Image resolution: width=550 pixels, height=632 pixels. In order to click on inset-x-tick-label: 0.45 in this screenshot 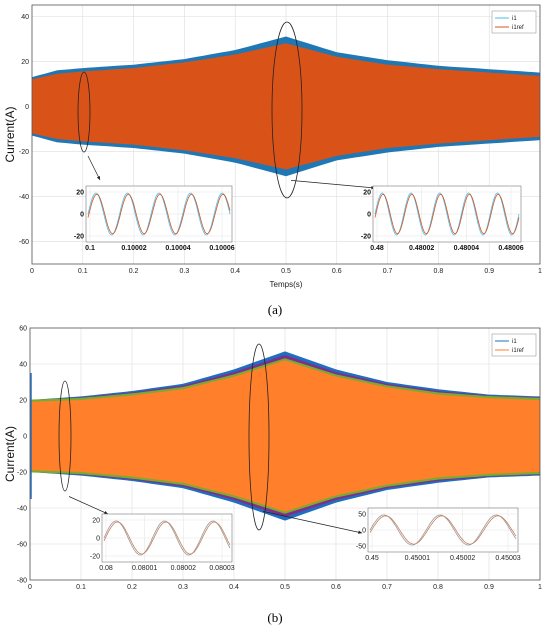, I will do `click(372, 558)`.